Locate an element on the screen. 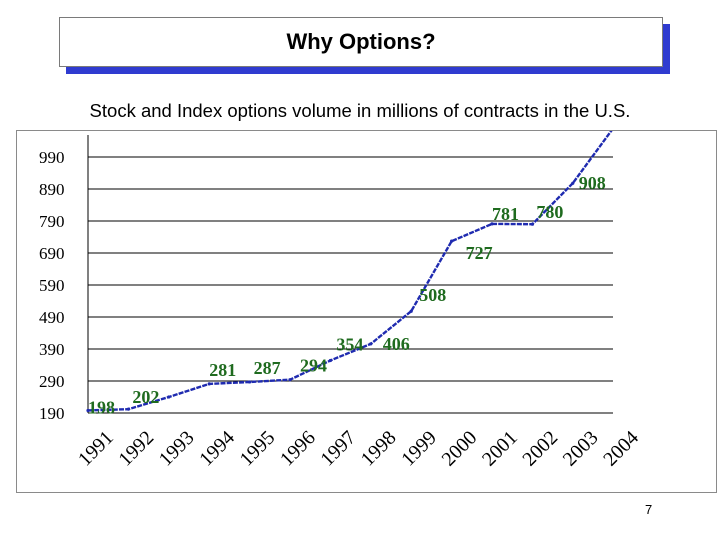 The width and height of the screenshot is (720, 540). x-tick-label: 1994 is located at coordinates (217, 449).